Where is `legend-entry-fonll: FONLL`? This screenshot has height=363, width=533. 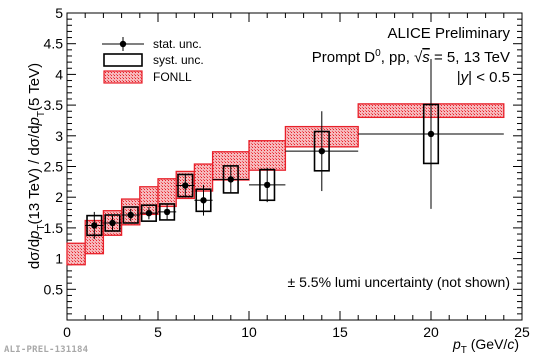
legend-entry-fonll: FONLL is located at coordinates (147, 77).